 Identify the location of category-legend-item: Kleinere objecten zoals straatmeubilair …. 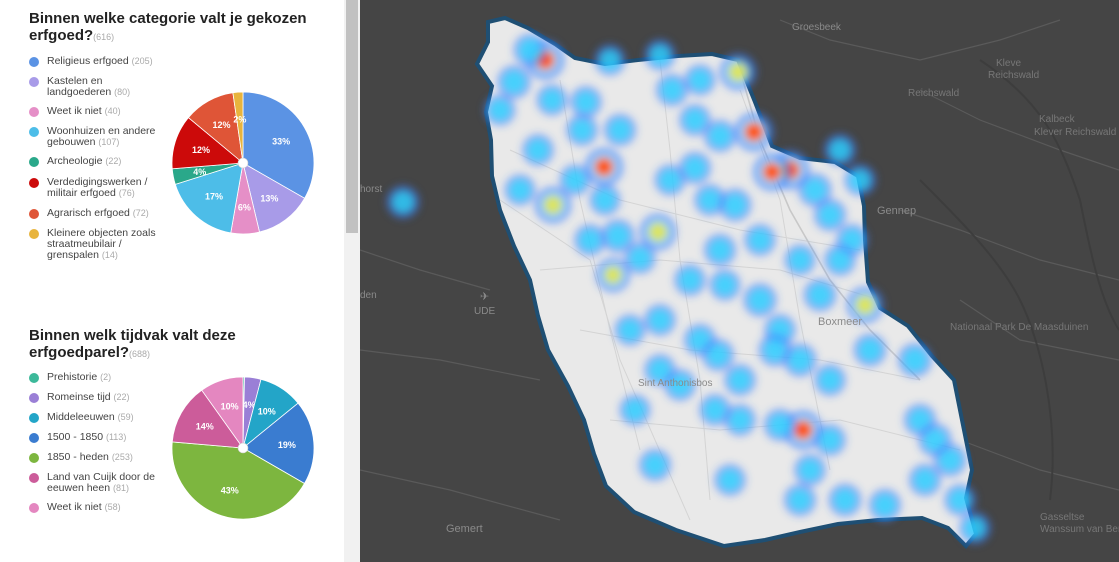
(99, 244).